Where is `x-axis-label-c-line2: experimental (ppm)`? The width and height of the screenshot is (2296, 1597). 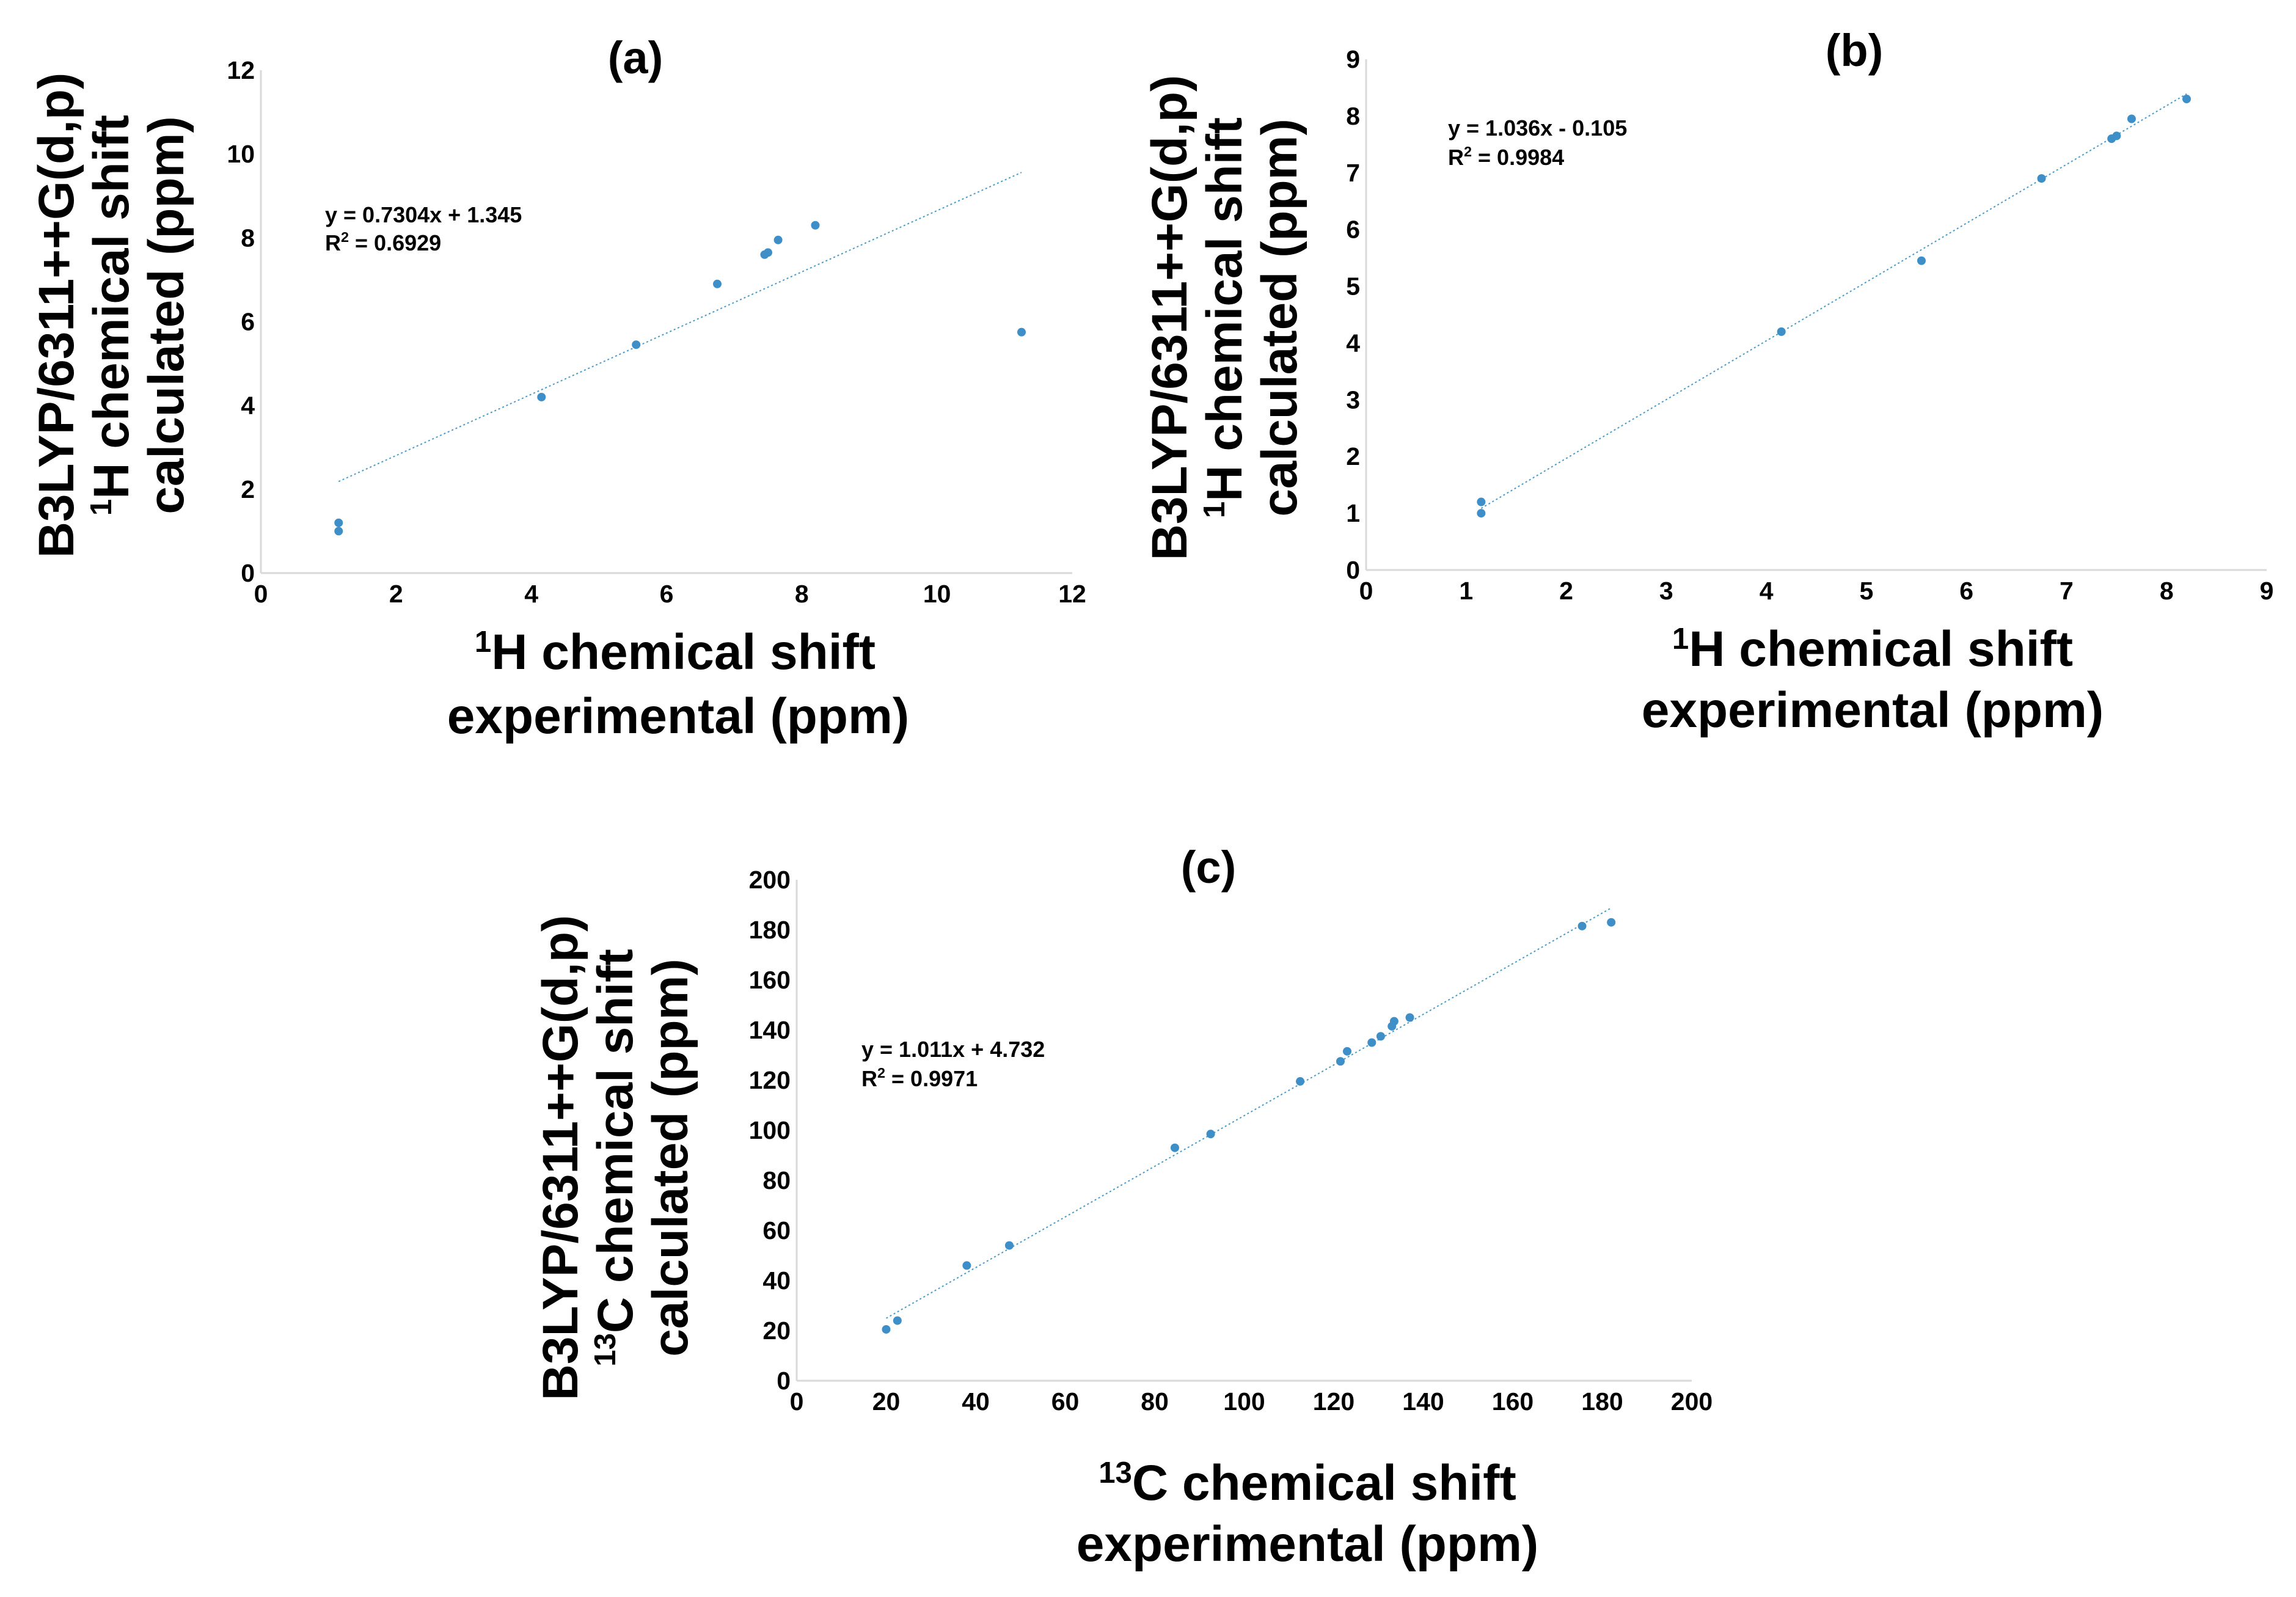
x-axis-label-c-line2: experimental (ppm) is located at coordinates (1307, 1544).